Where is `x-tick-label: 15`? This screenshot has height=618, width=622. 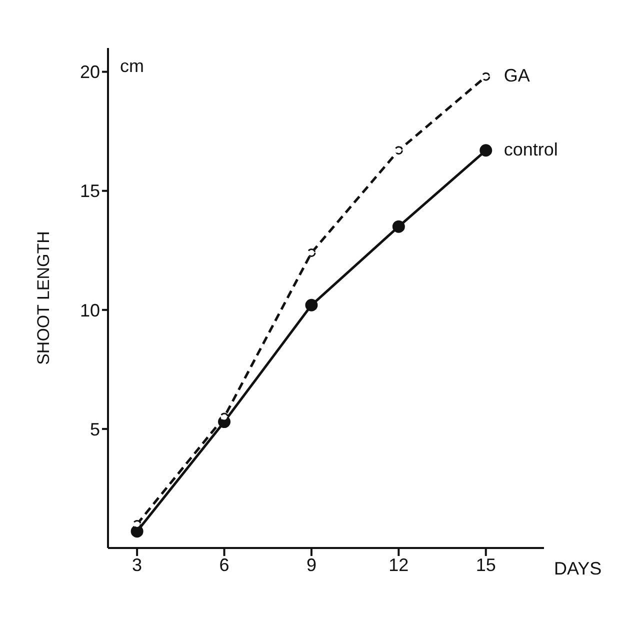
x-tick-label: 15 is located at coordinates (486, 564).